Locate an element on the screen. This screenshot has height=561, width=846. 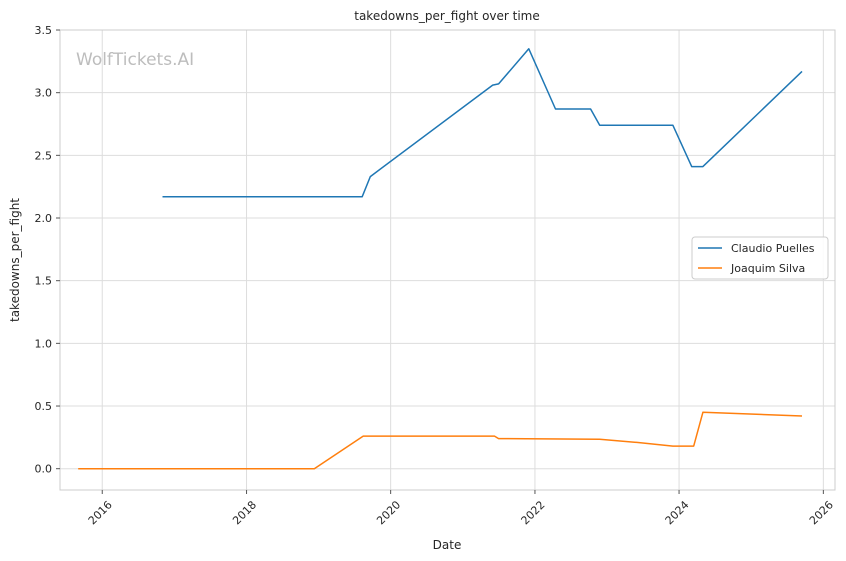
y-axis: 0.0 0.5 1.0 1.5 2.0 2.5 3.0 3.5 is located at coordinates (47, 250).